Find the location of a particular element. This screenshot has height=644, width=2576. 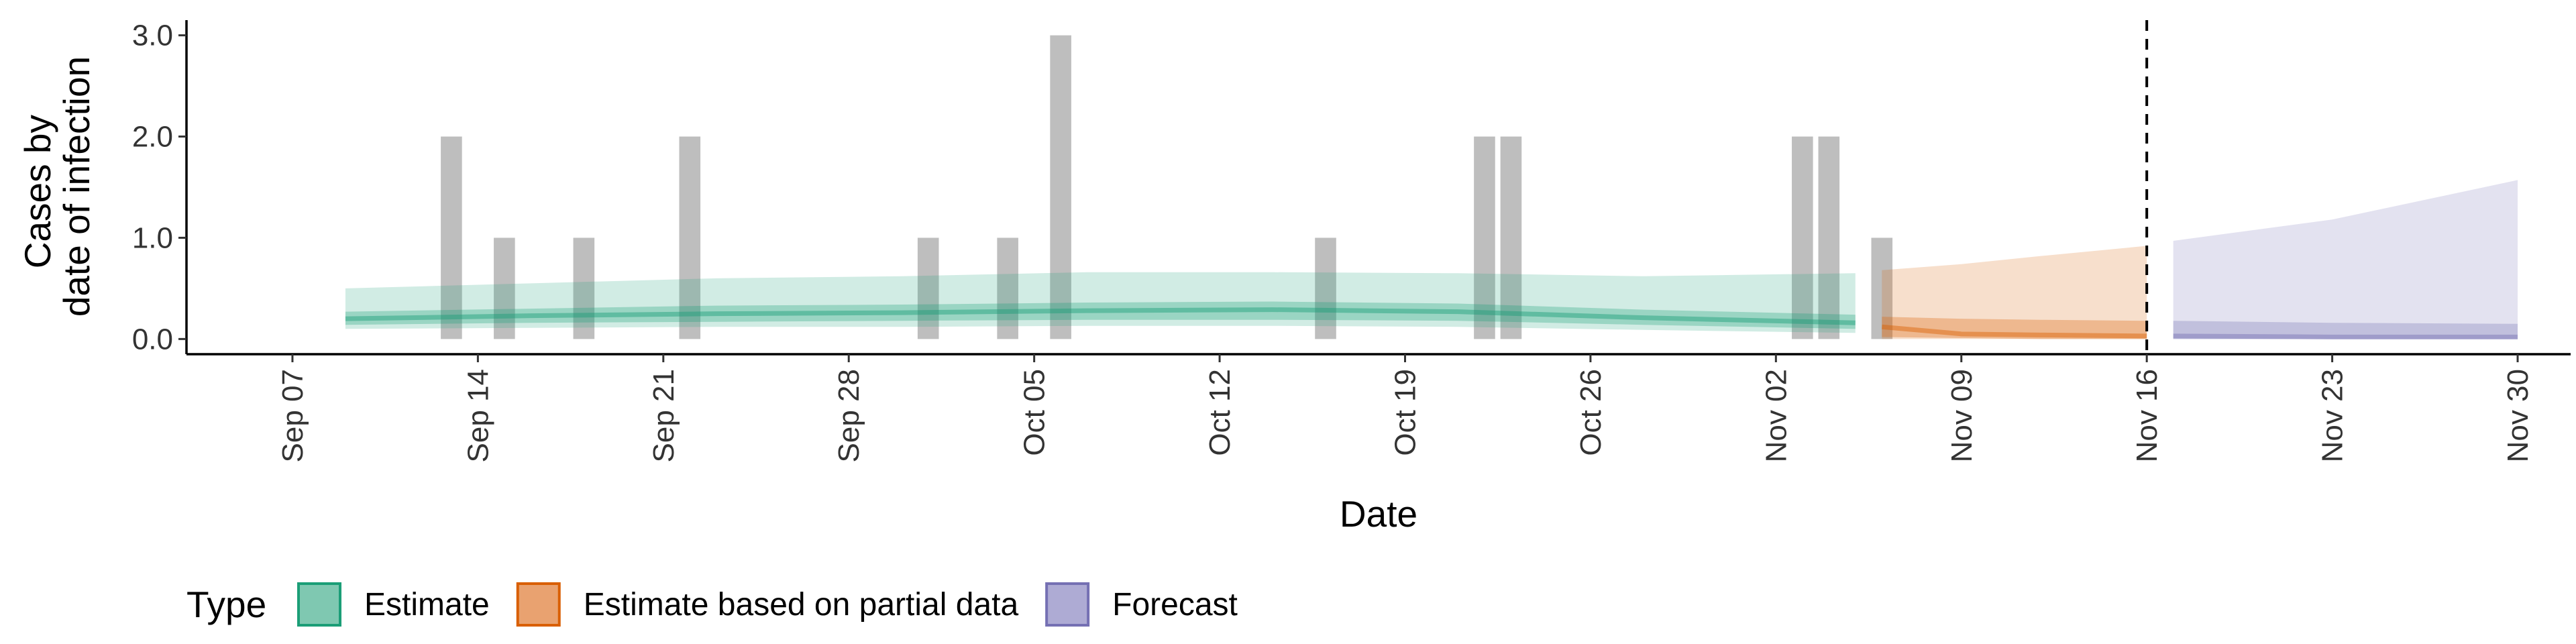

x-tick-label: Oct 12 is located at coordinates (1219, 412).